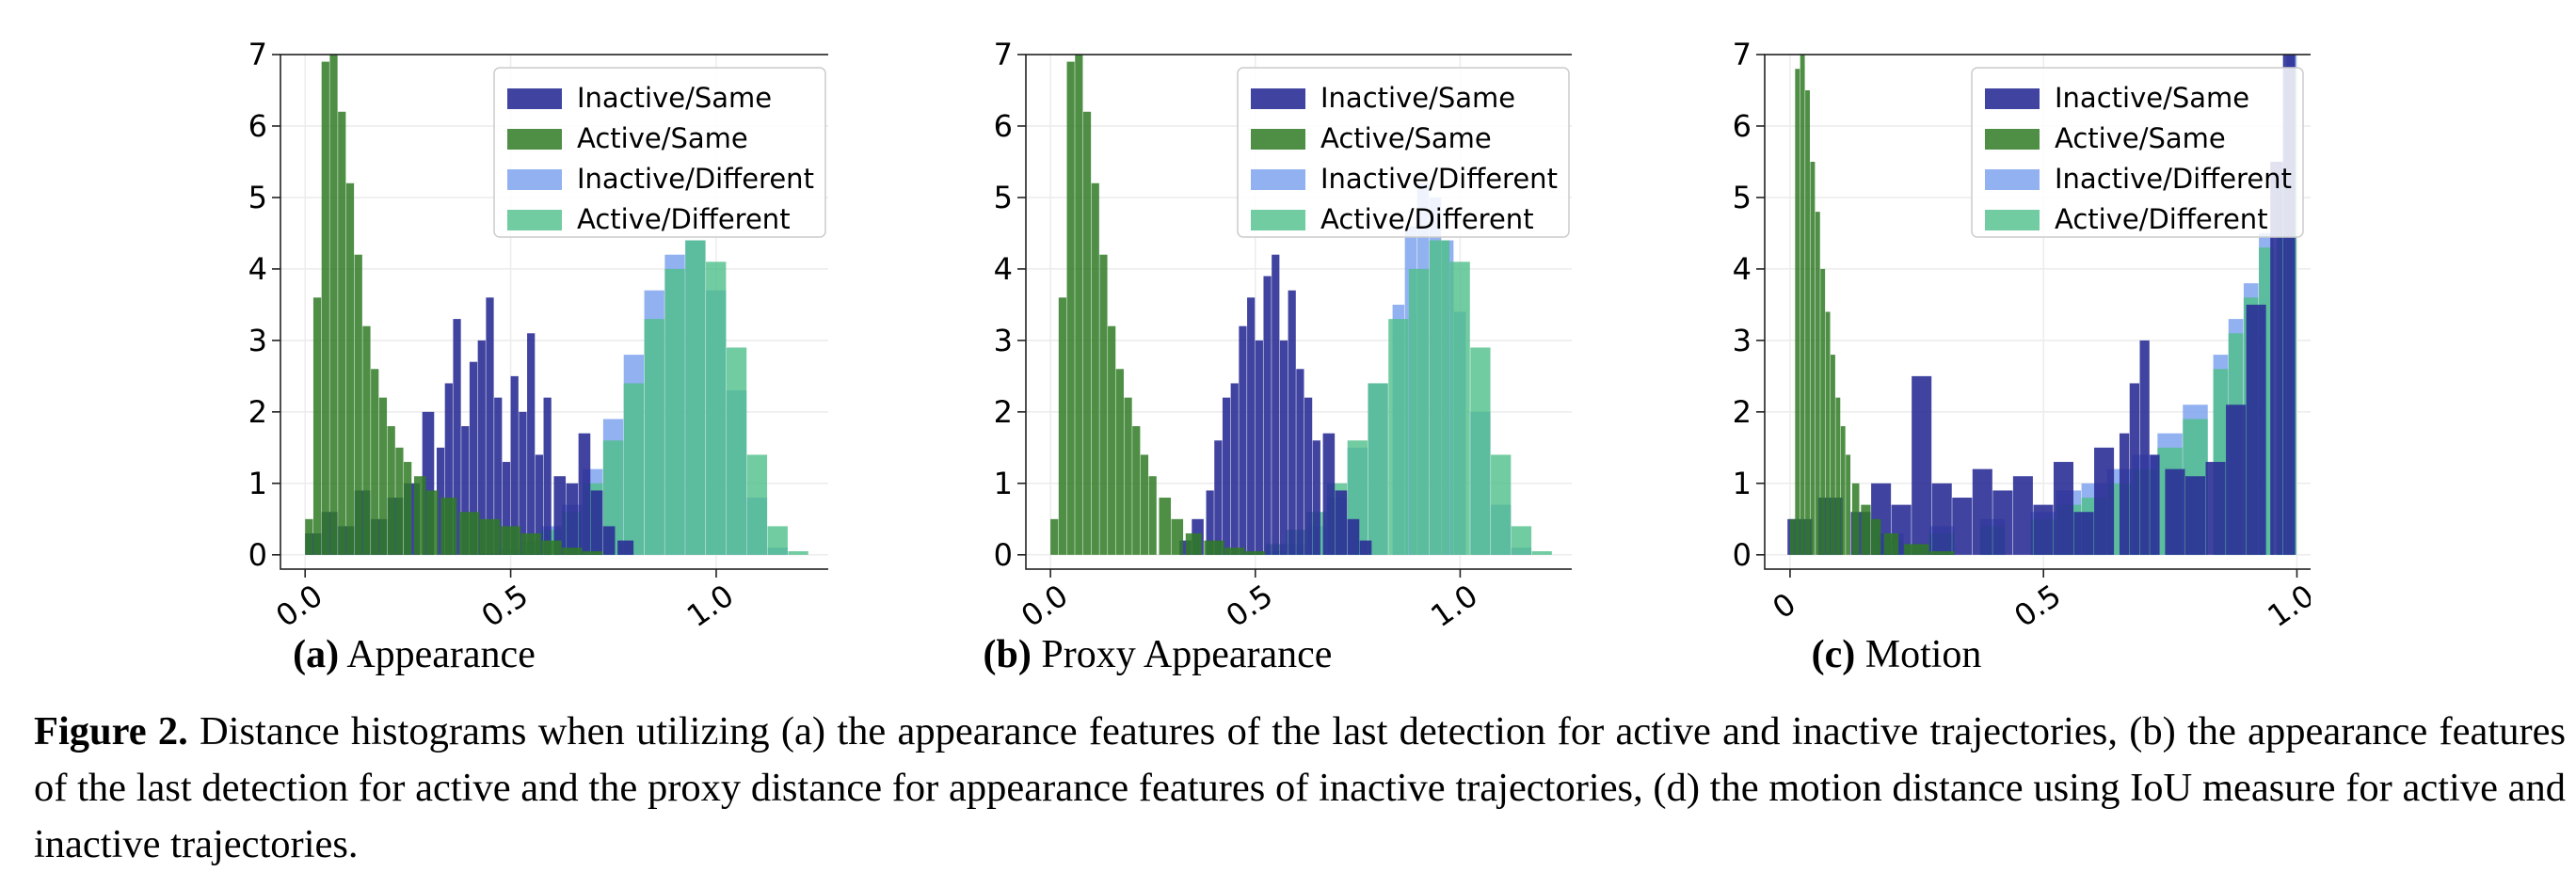 Image resolution: width=2576 pixels, height=888 pixels. What do you see at coordinates (2140, 138) in the screenshot?
I see `legend-label: Active/Same` at bounding box center [2140, 138].